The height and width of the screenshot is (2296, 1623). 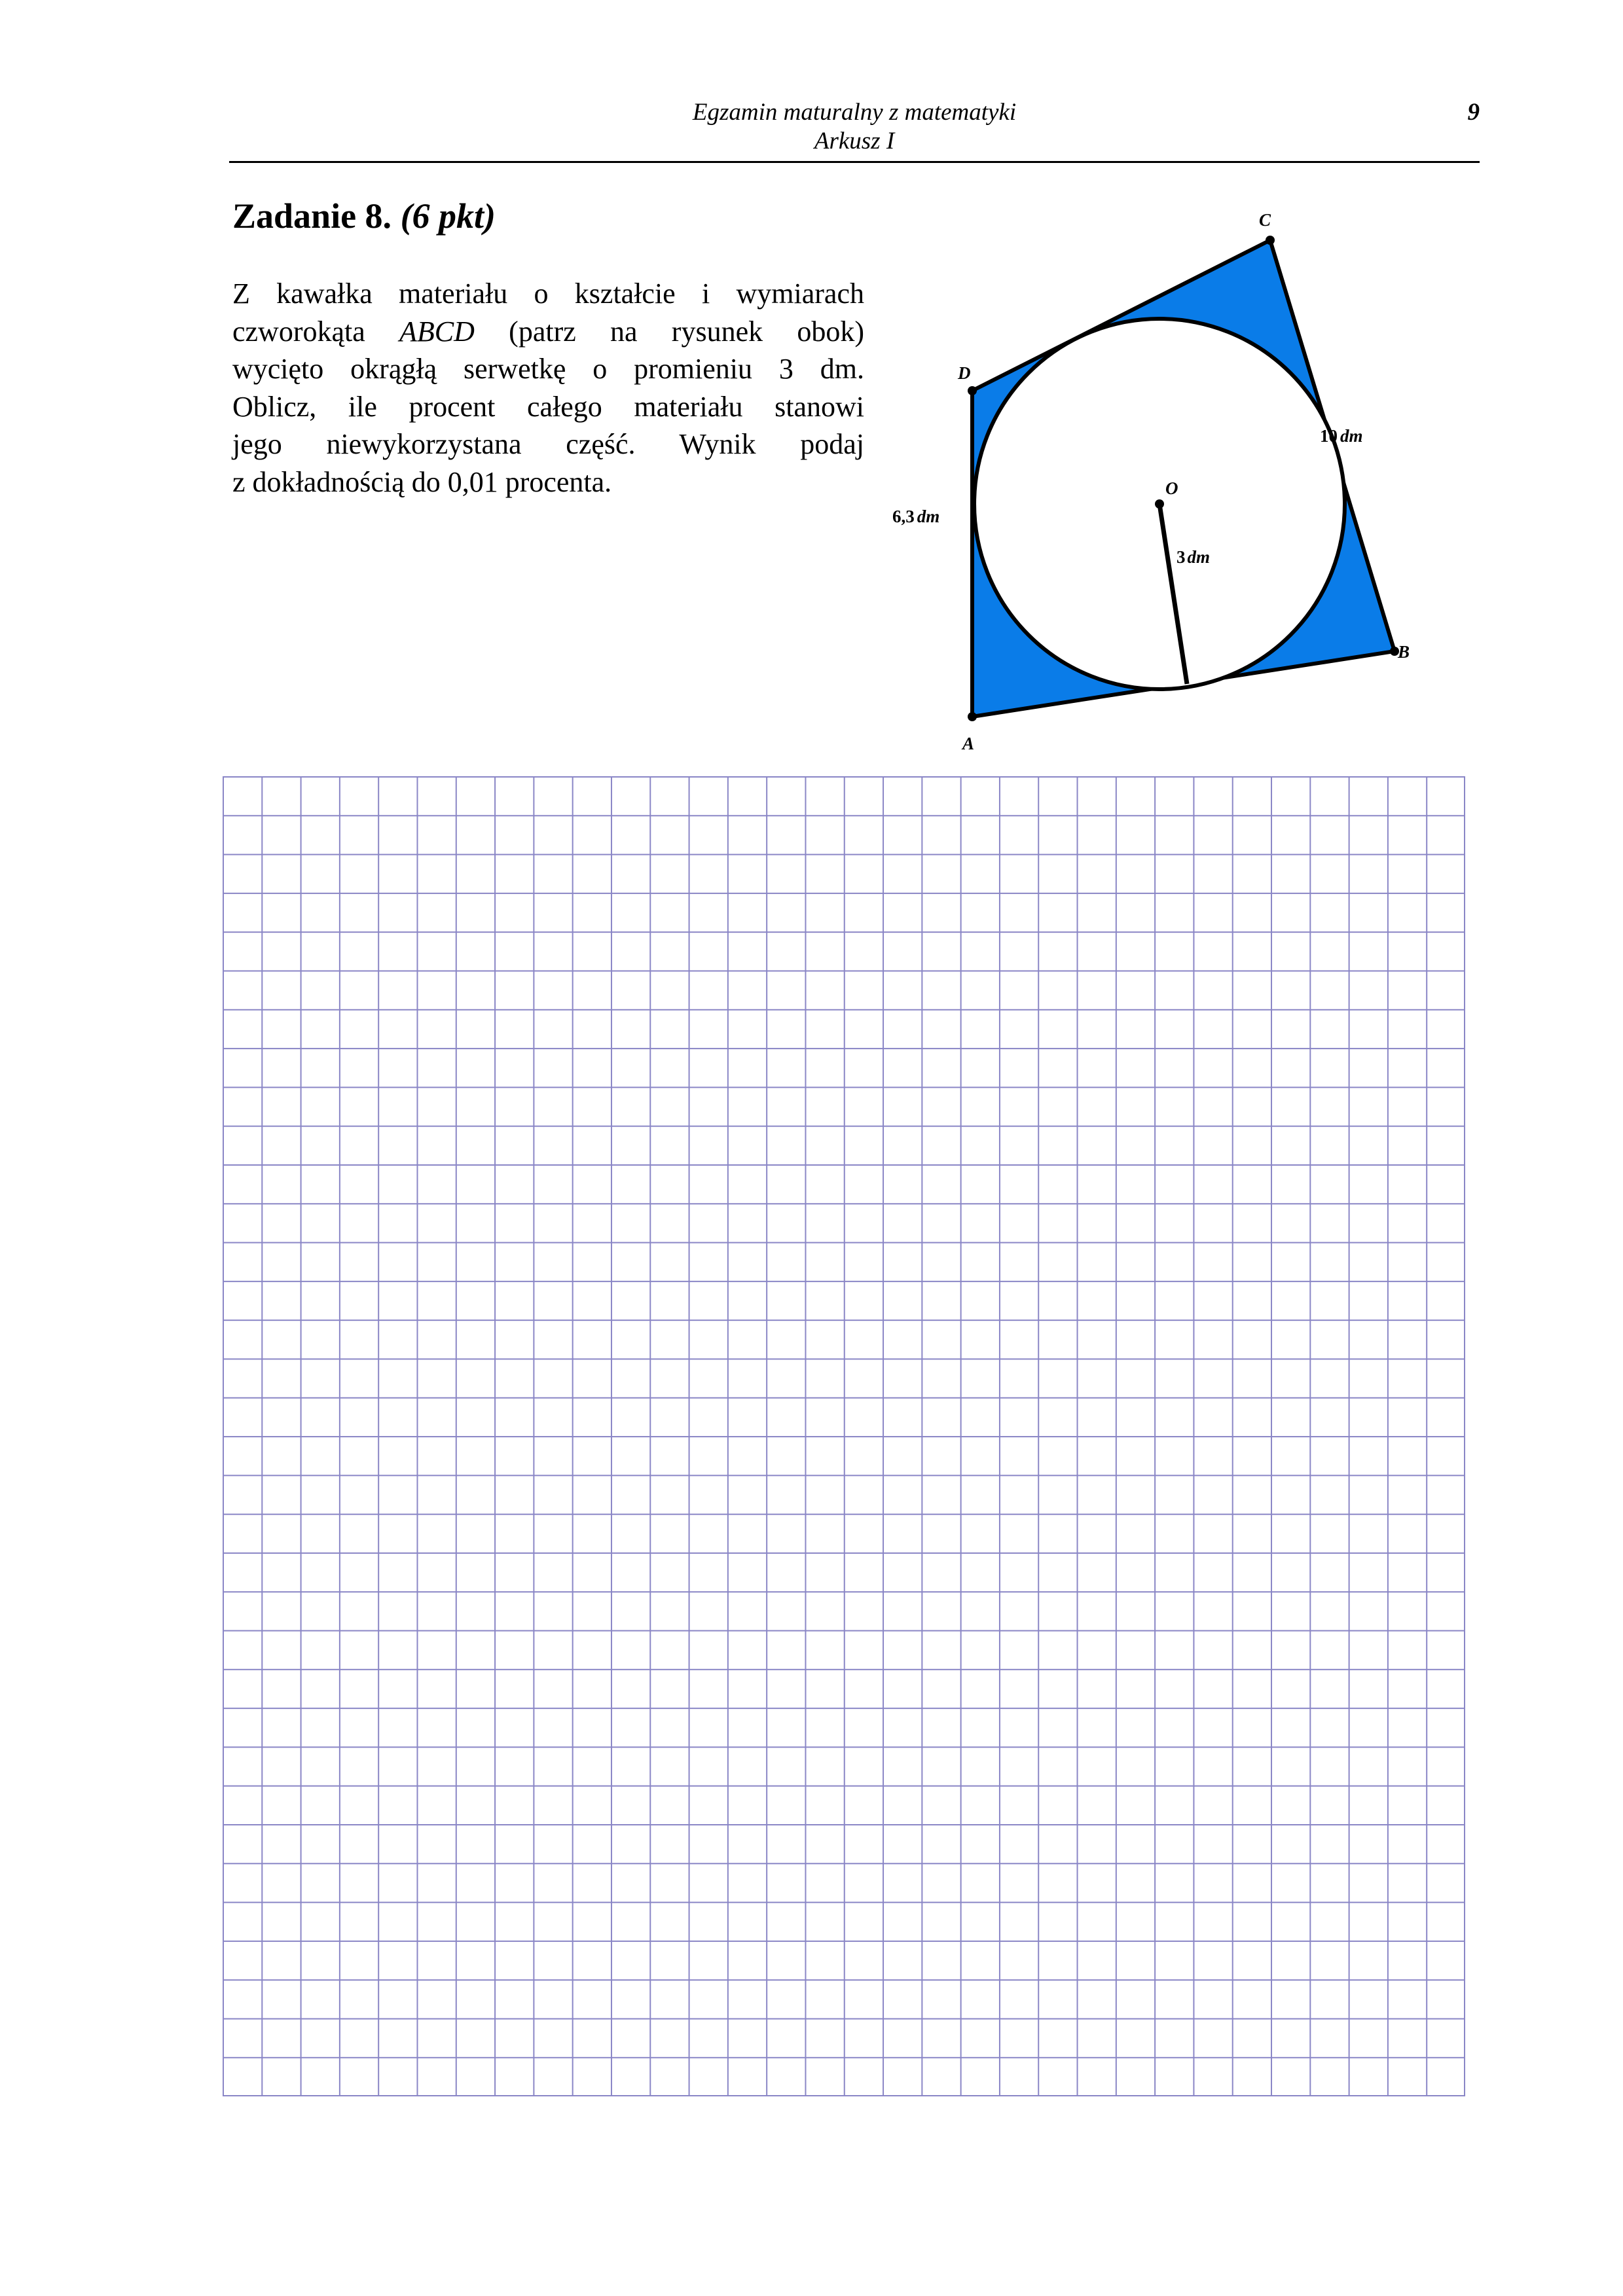 I want to click on side-bc-length: 10 dm, so click(x=1341, y=436).